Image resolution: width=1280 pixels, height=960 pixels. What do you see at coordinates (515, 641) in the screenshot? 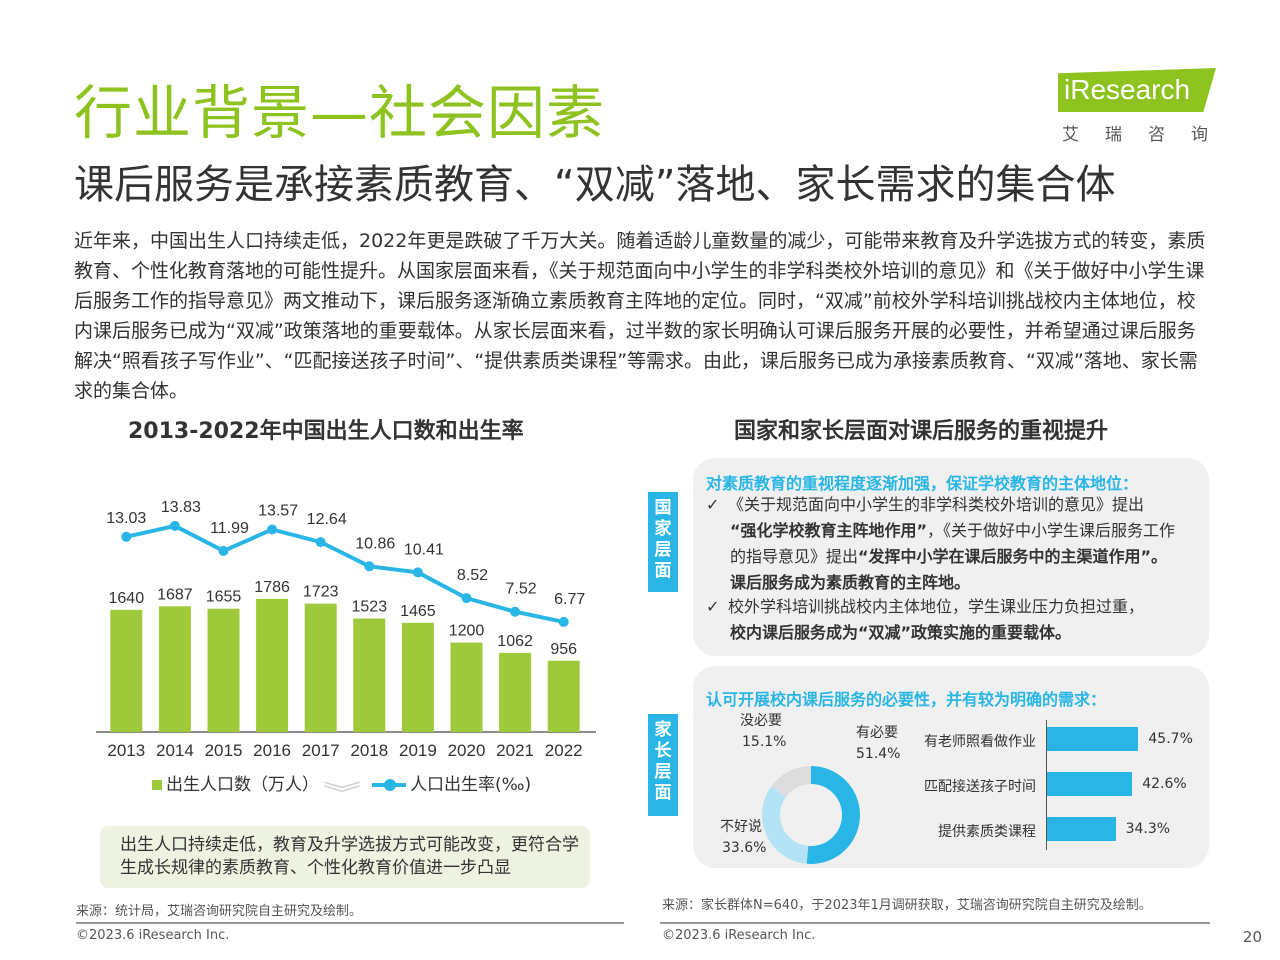
I see `births-value-label: 1062` at bounding box center [515, 641].